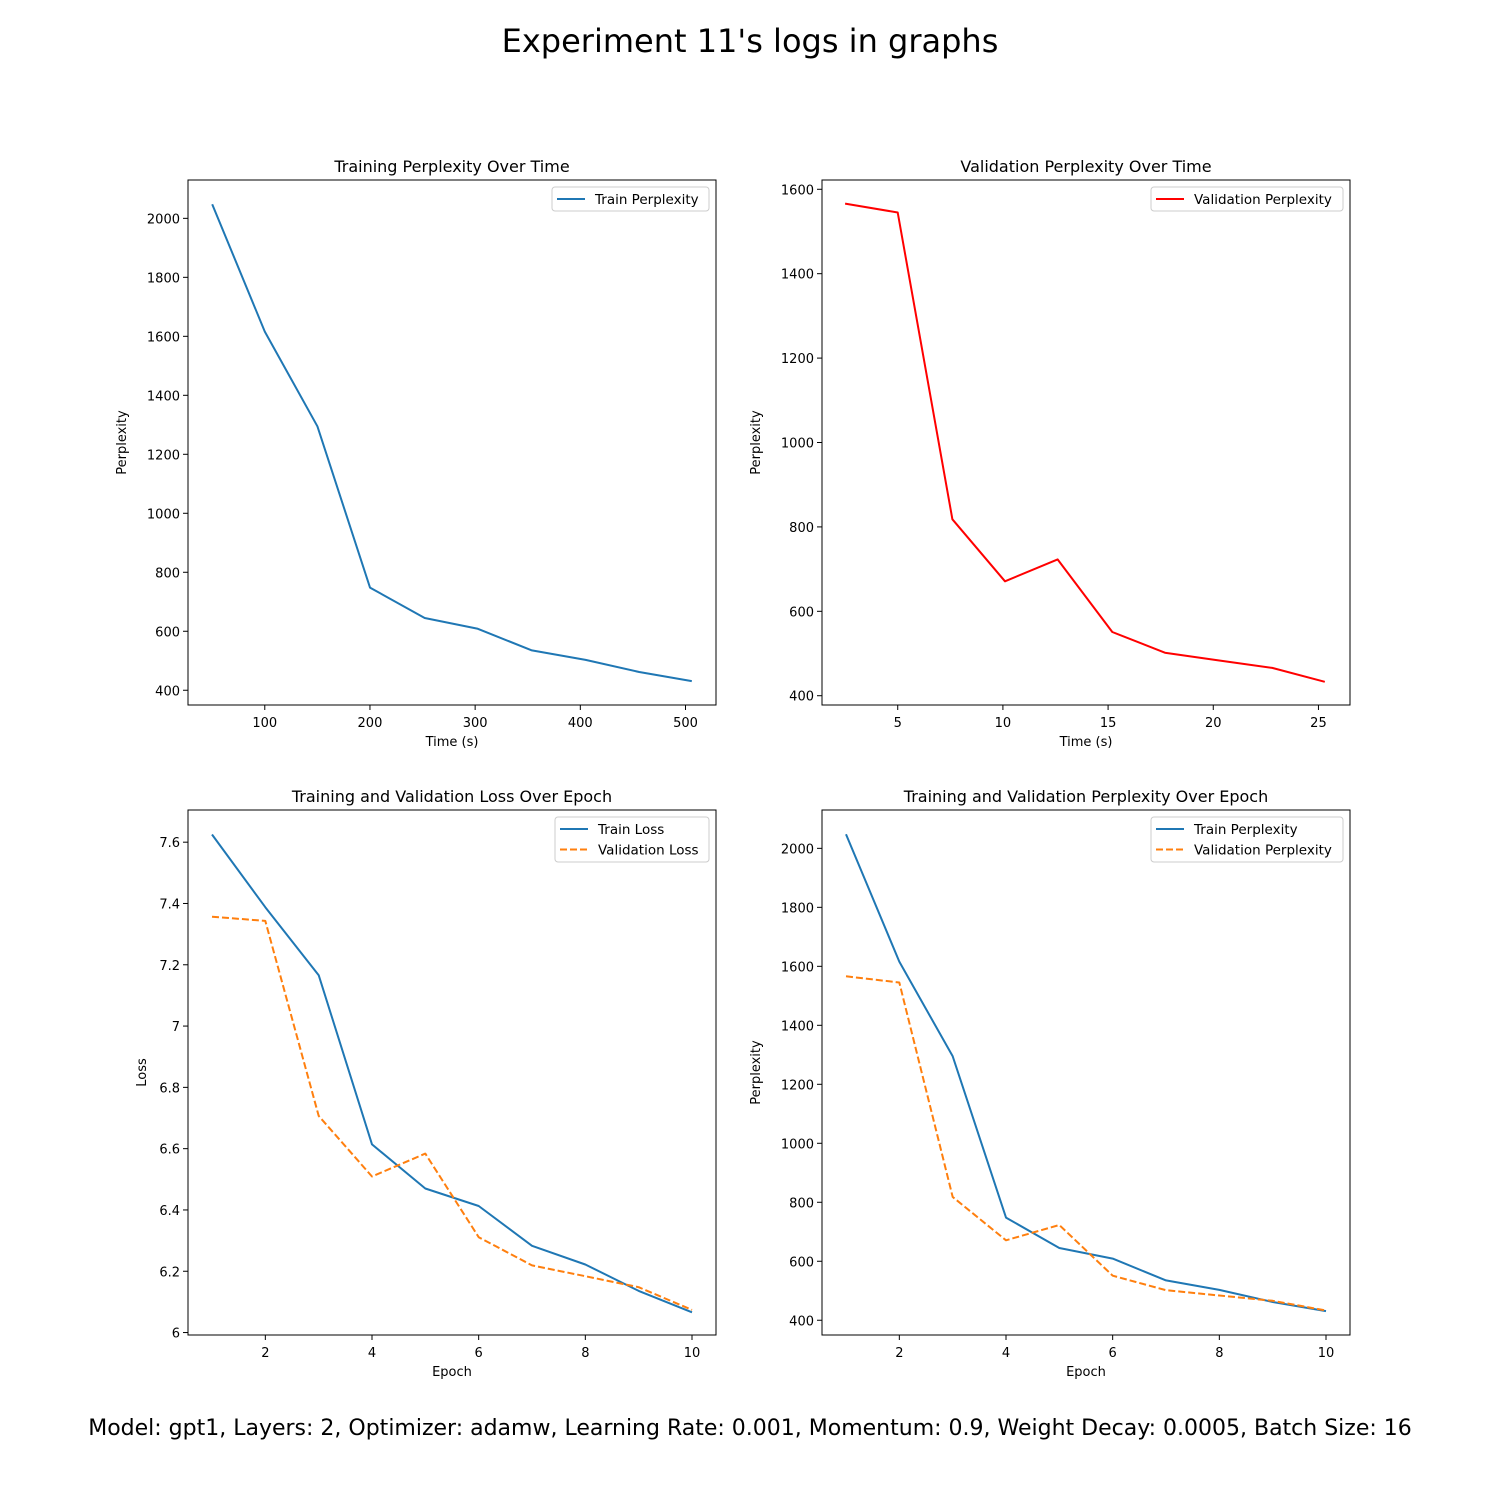 This screenshot has width=1500, height=1500. What do you see at coordinates (176, 1027) in the screenshot?
I see `y-tick-label: 7` at bounding box center [176, 1027].